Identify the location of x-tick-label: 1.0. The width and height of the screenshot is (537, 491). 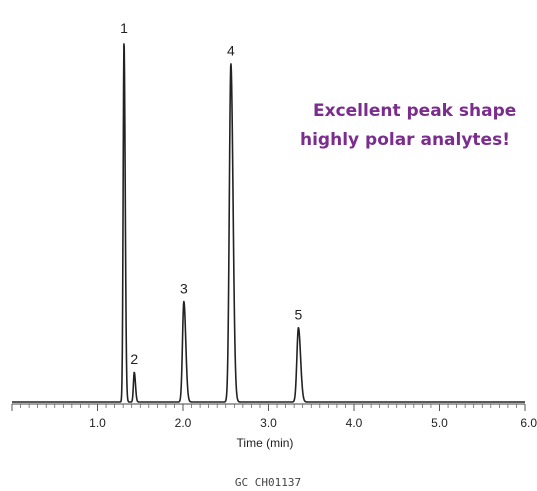
(97, 423).